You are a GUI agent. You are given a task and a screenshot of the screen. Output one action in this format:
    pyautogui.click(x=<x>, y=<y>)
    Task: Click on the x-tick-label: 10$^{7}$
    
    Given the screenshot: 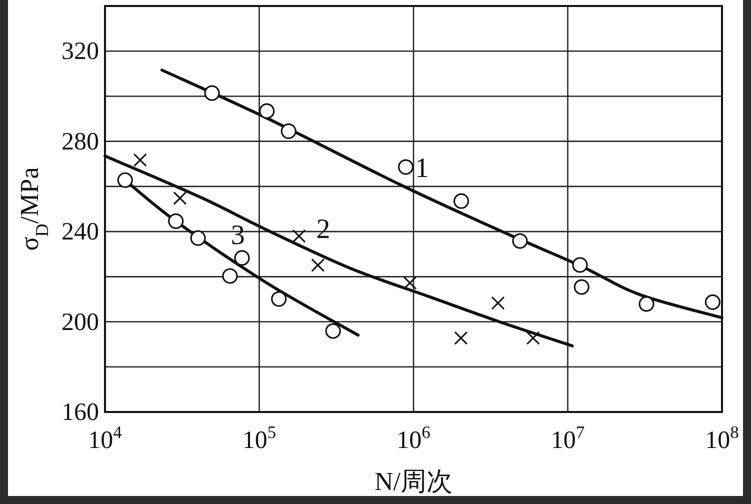 What is the action you would take?
    pyautogui.click(x=567, y=438)
    